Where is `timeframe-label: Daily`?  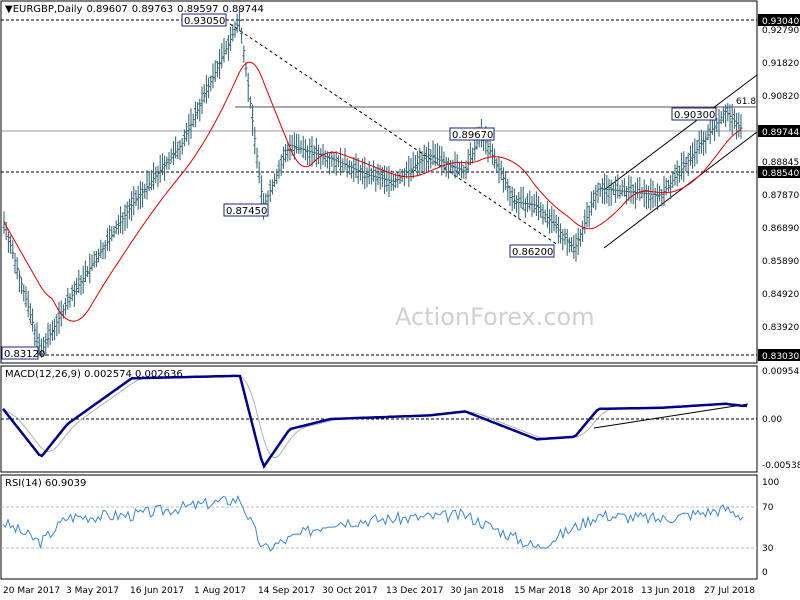 timeframe-label: Daily is located at coordinates (69, 9).